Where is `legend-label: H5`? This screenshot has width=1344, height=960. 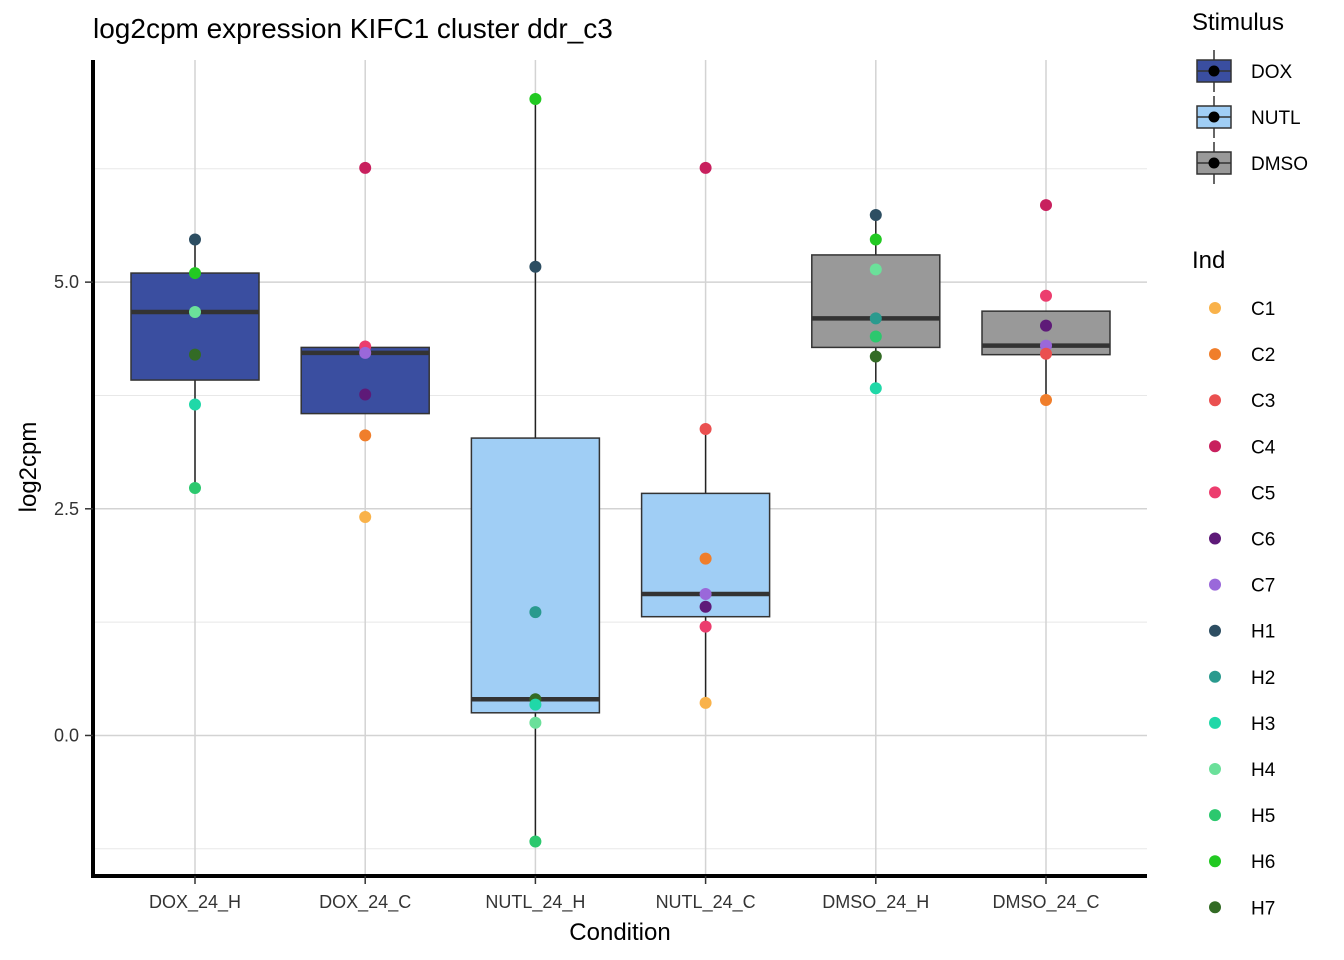 legend-label: H5 is located at coordinates (1263, 816).